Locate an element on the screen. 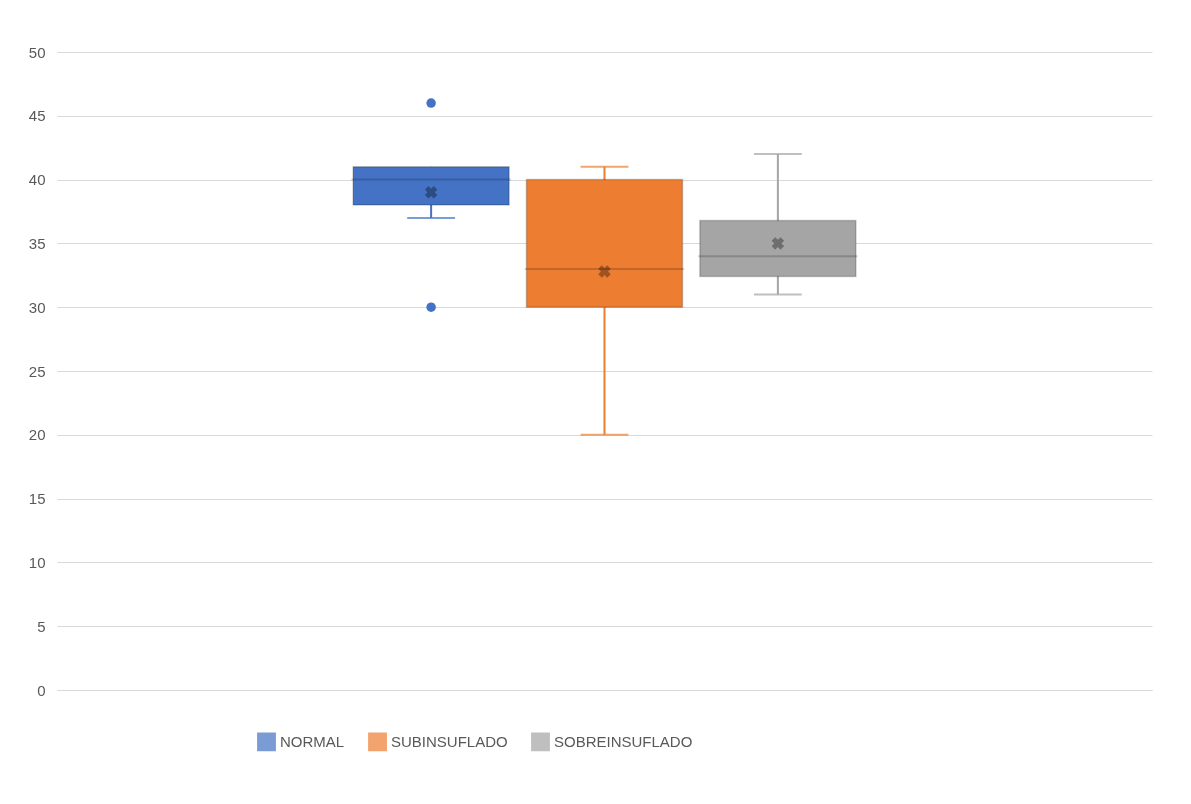 Image resolution: width=1191 pixels, height=804 pixels. y-tick-label: 45 is located at coordinates (37, 116).